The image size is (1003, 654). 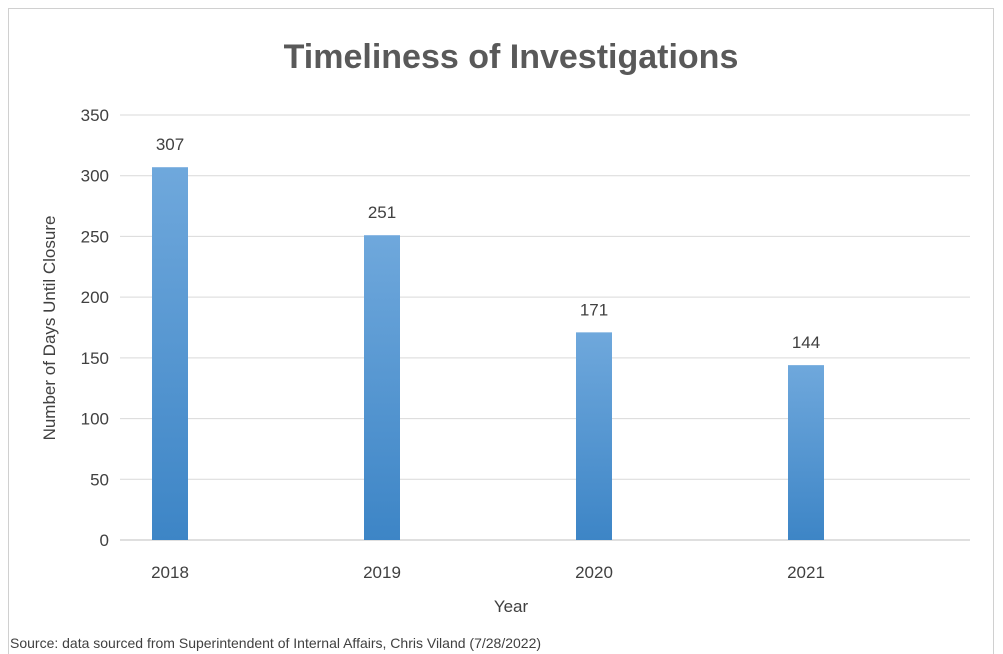 What do you see at coordinates (170, 353) in the screenshot?
I see `bar-2018` at bounding box center [170, 353].